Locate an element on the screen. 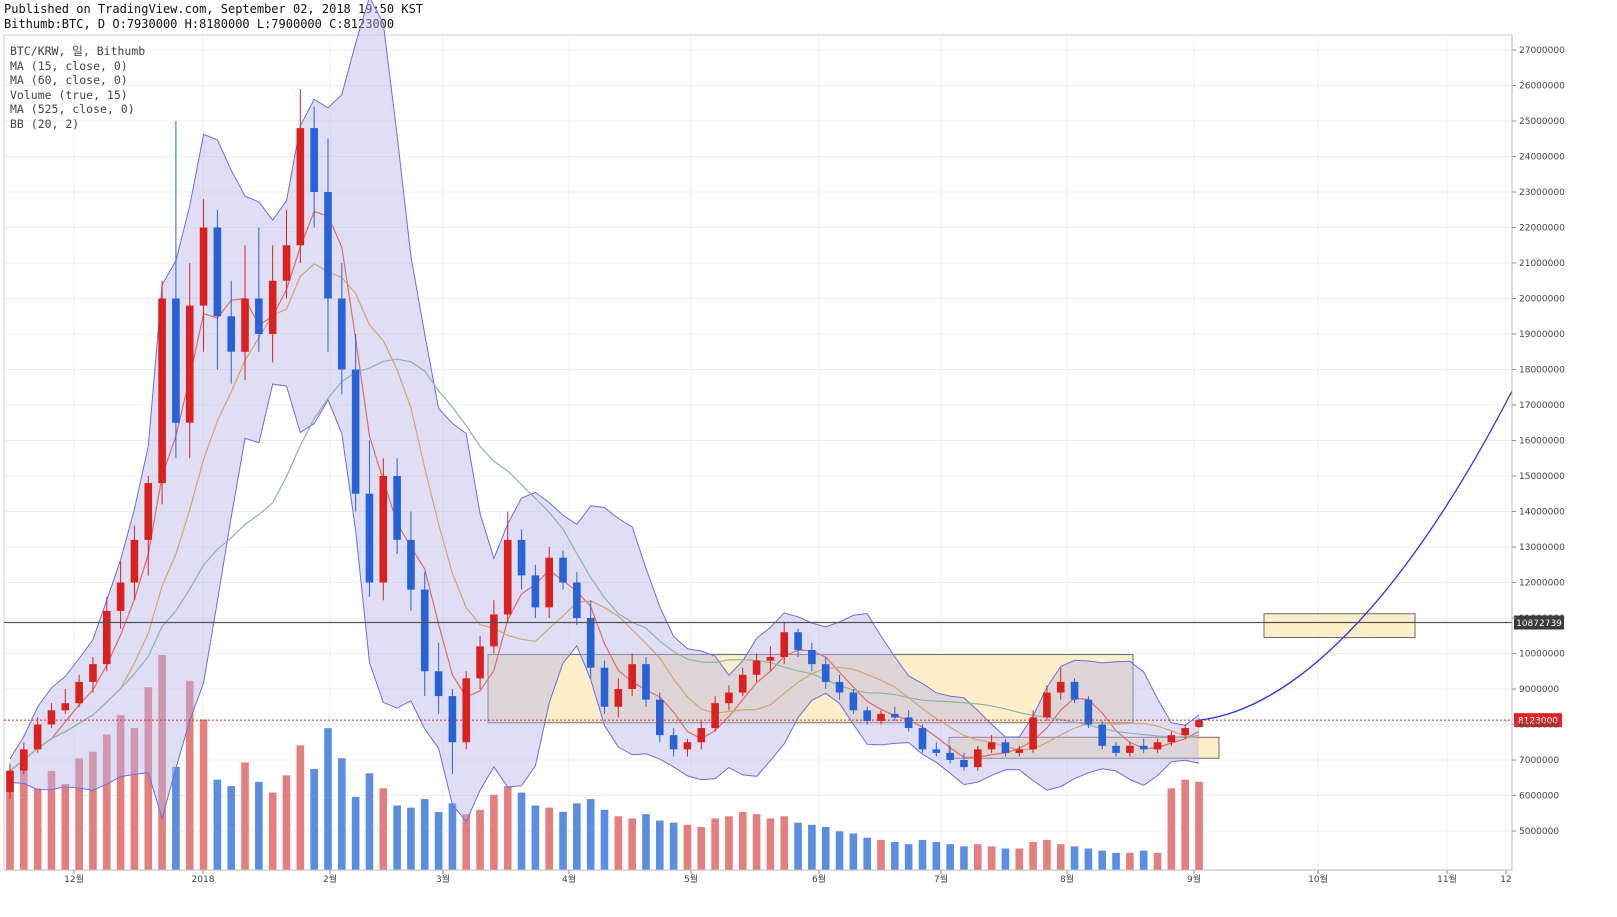 The width and height of the screenshot is (1617, 917). y-tick-label: 13000000 is located at coordinates (1542, 548).